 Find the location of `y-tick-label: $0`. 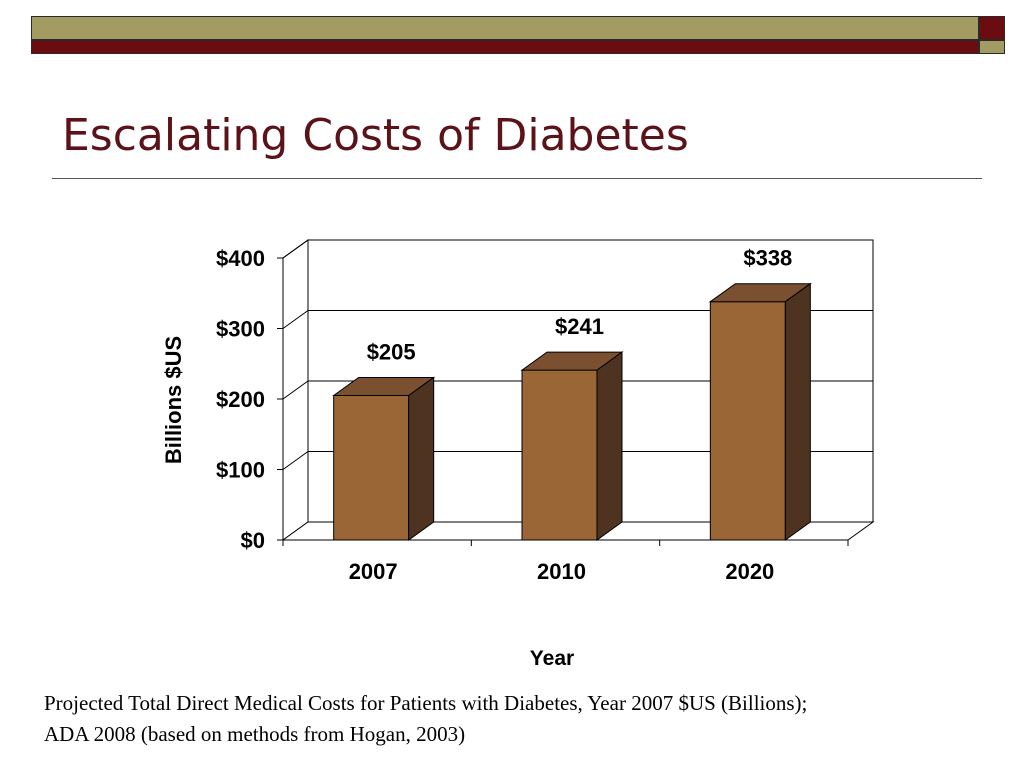

y-tick-label: $0 is located at coordinates (253, 540).